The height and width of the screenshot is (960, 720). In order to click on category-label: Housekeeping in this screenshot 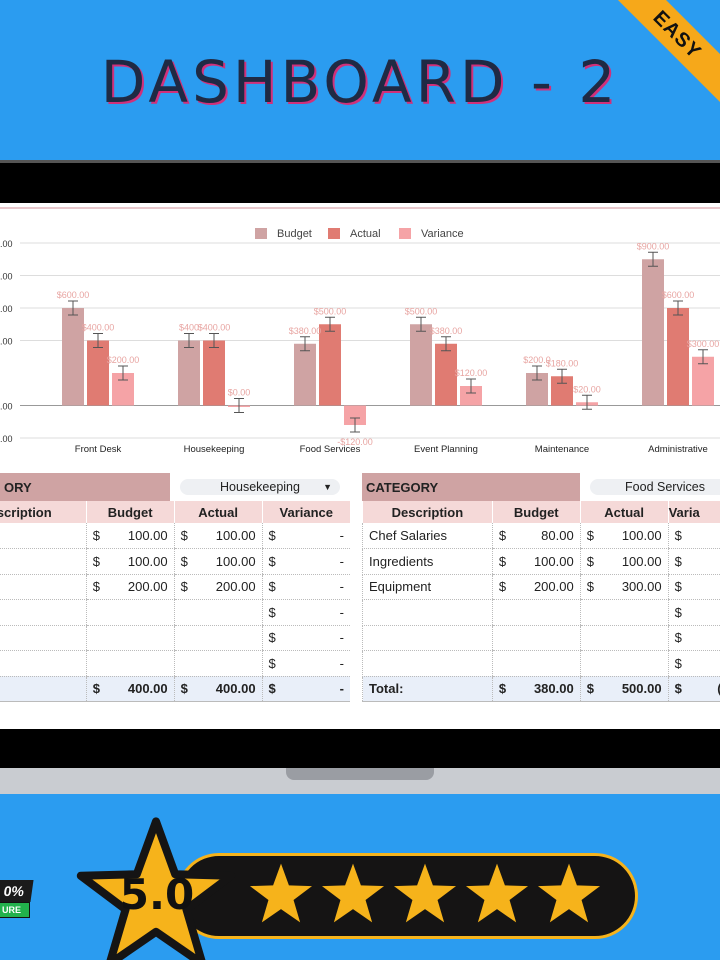, I will do `click(214, 449)`.